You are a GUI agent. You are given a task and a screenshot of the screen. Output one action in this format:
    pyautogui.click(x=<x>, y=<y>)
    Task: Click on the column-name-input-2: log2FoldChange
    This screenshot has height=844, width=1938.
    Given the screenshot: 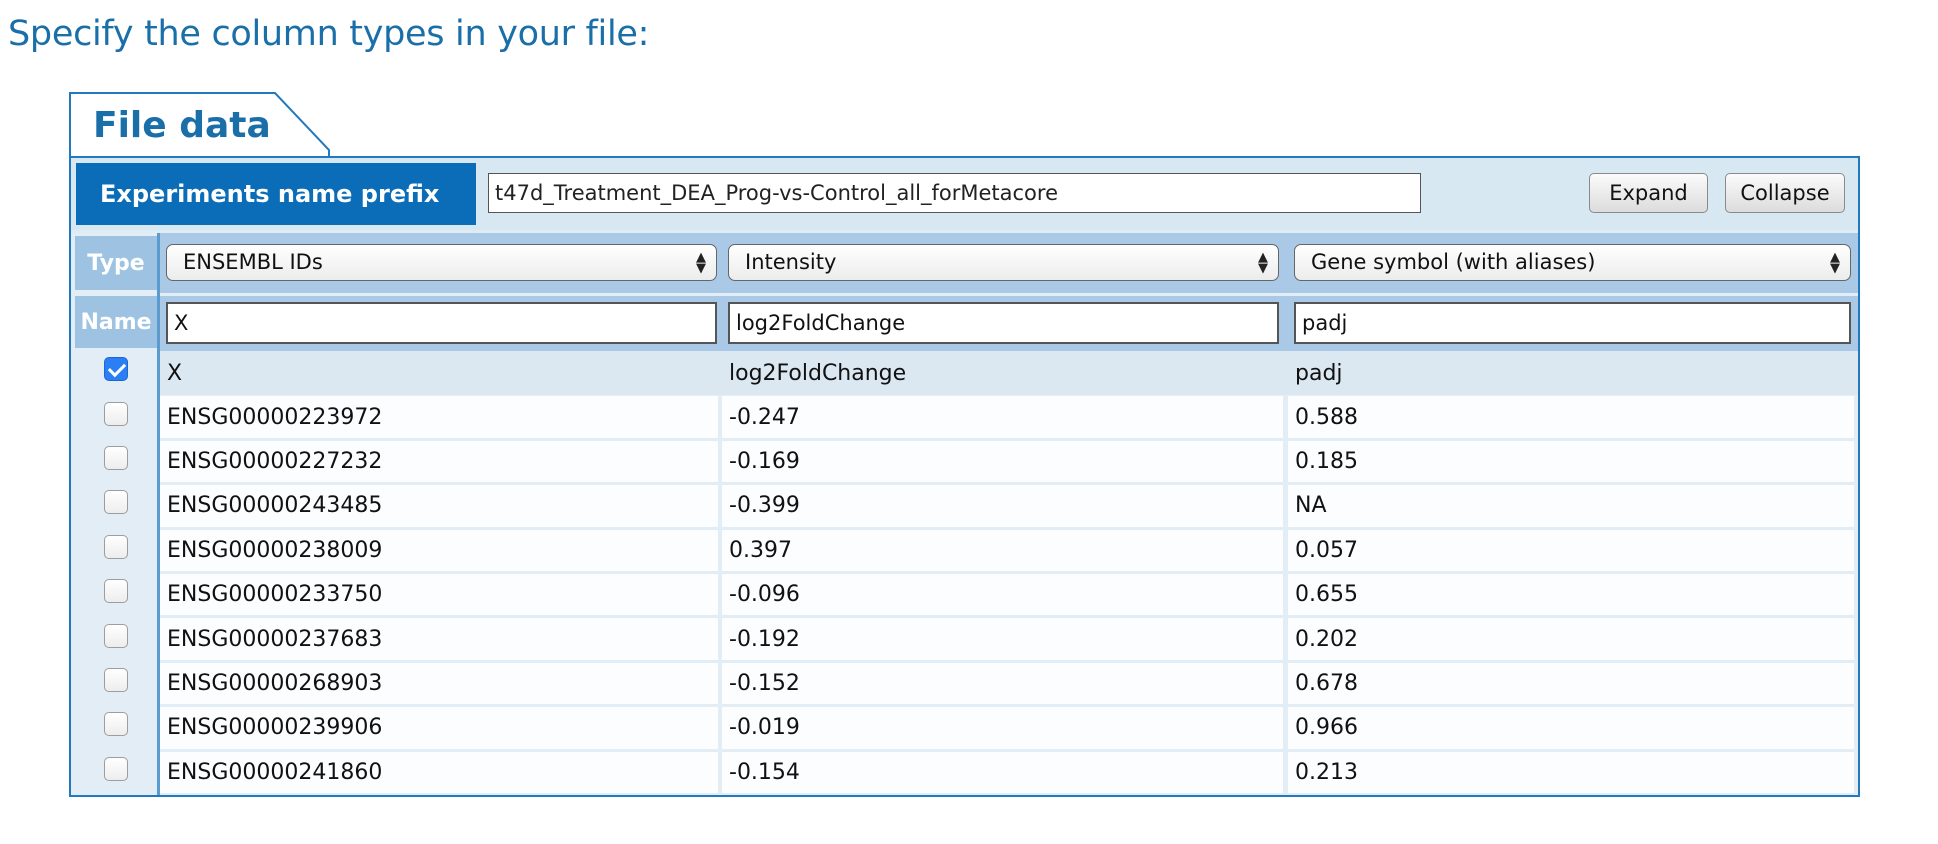 What is the action you would take?
    pyautogui.click(x=1003, y=323)
    